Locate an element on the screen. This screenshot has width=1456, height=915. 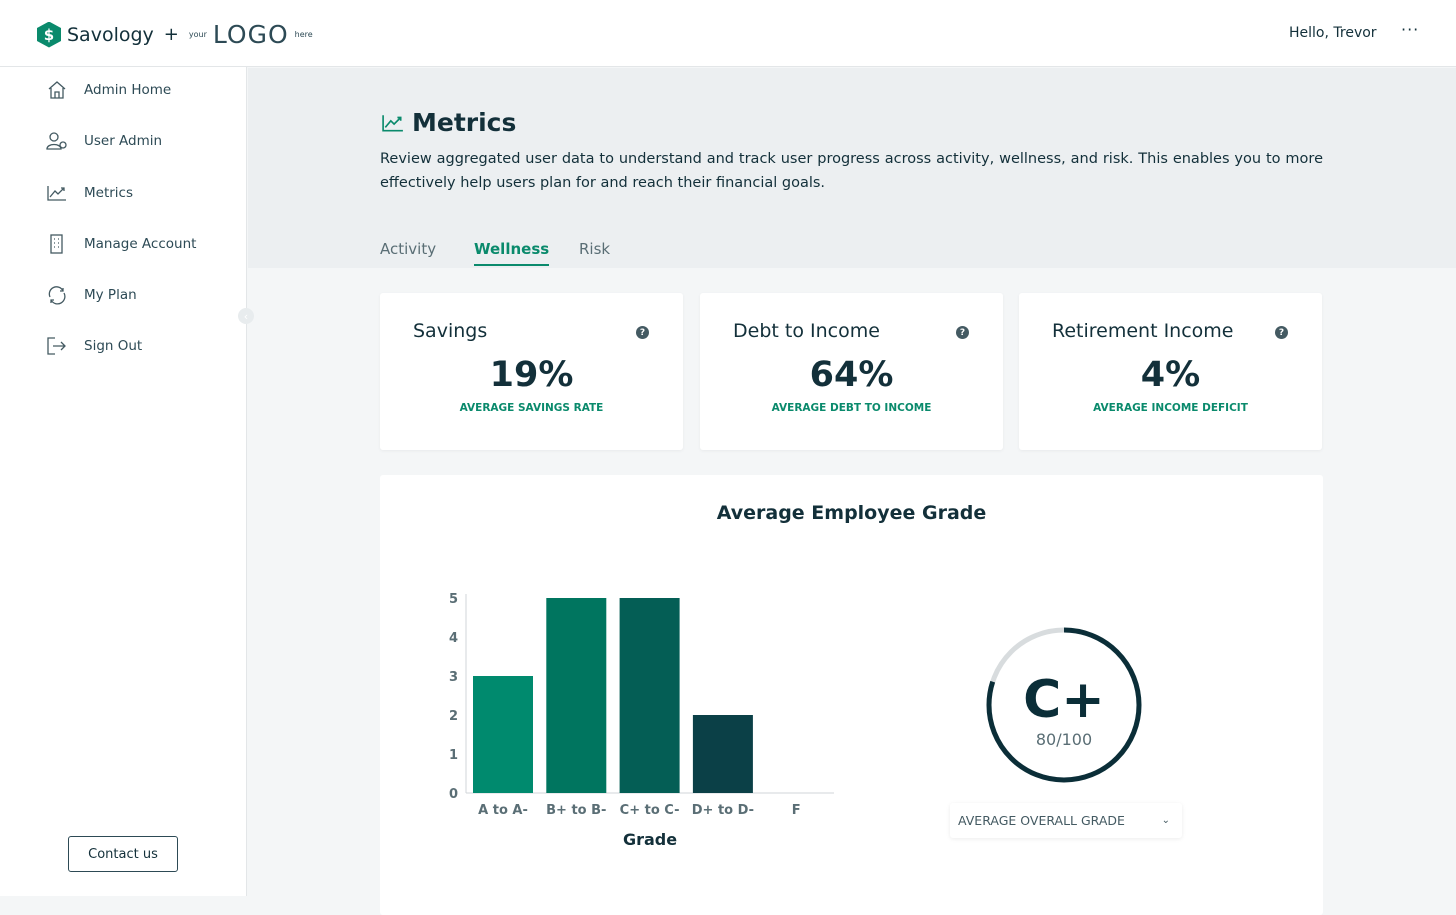
more-menu-icon: ··· is located at coordinates (1410, 29).